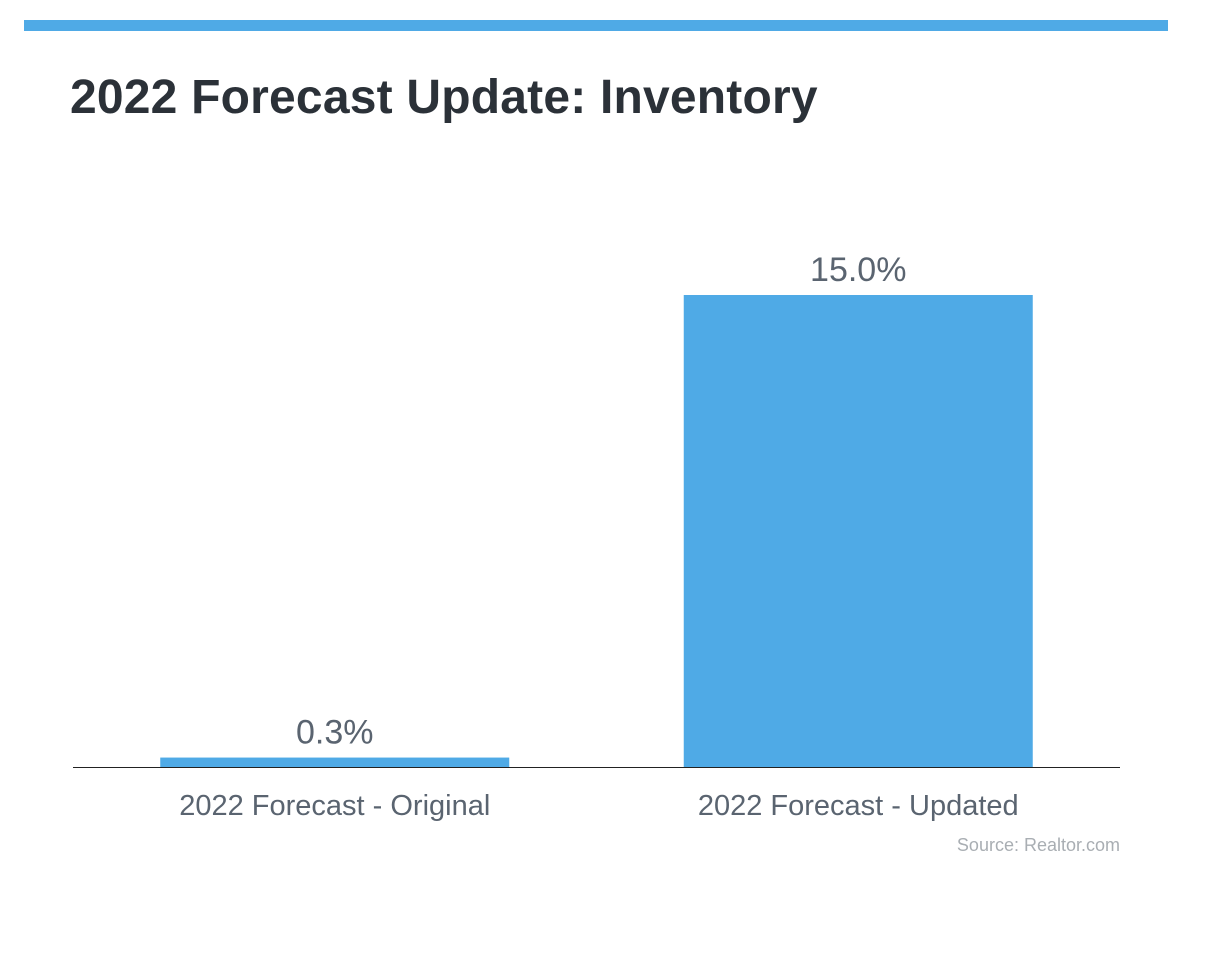 This screenshot has height=960, width=1210. What do you see at coordinates (444, 97) in the screenshot?
I see `page-title: 2022 Forecast Update: Inventory` at bounding box center [444, 97].